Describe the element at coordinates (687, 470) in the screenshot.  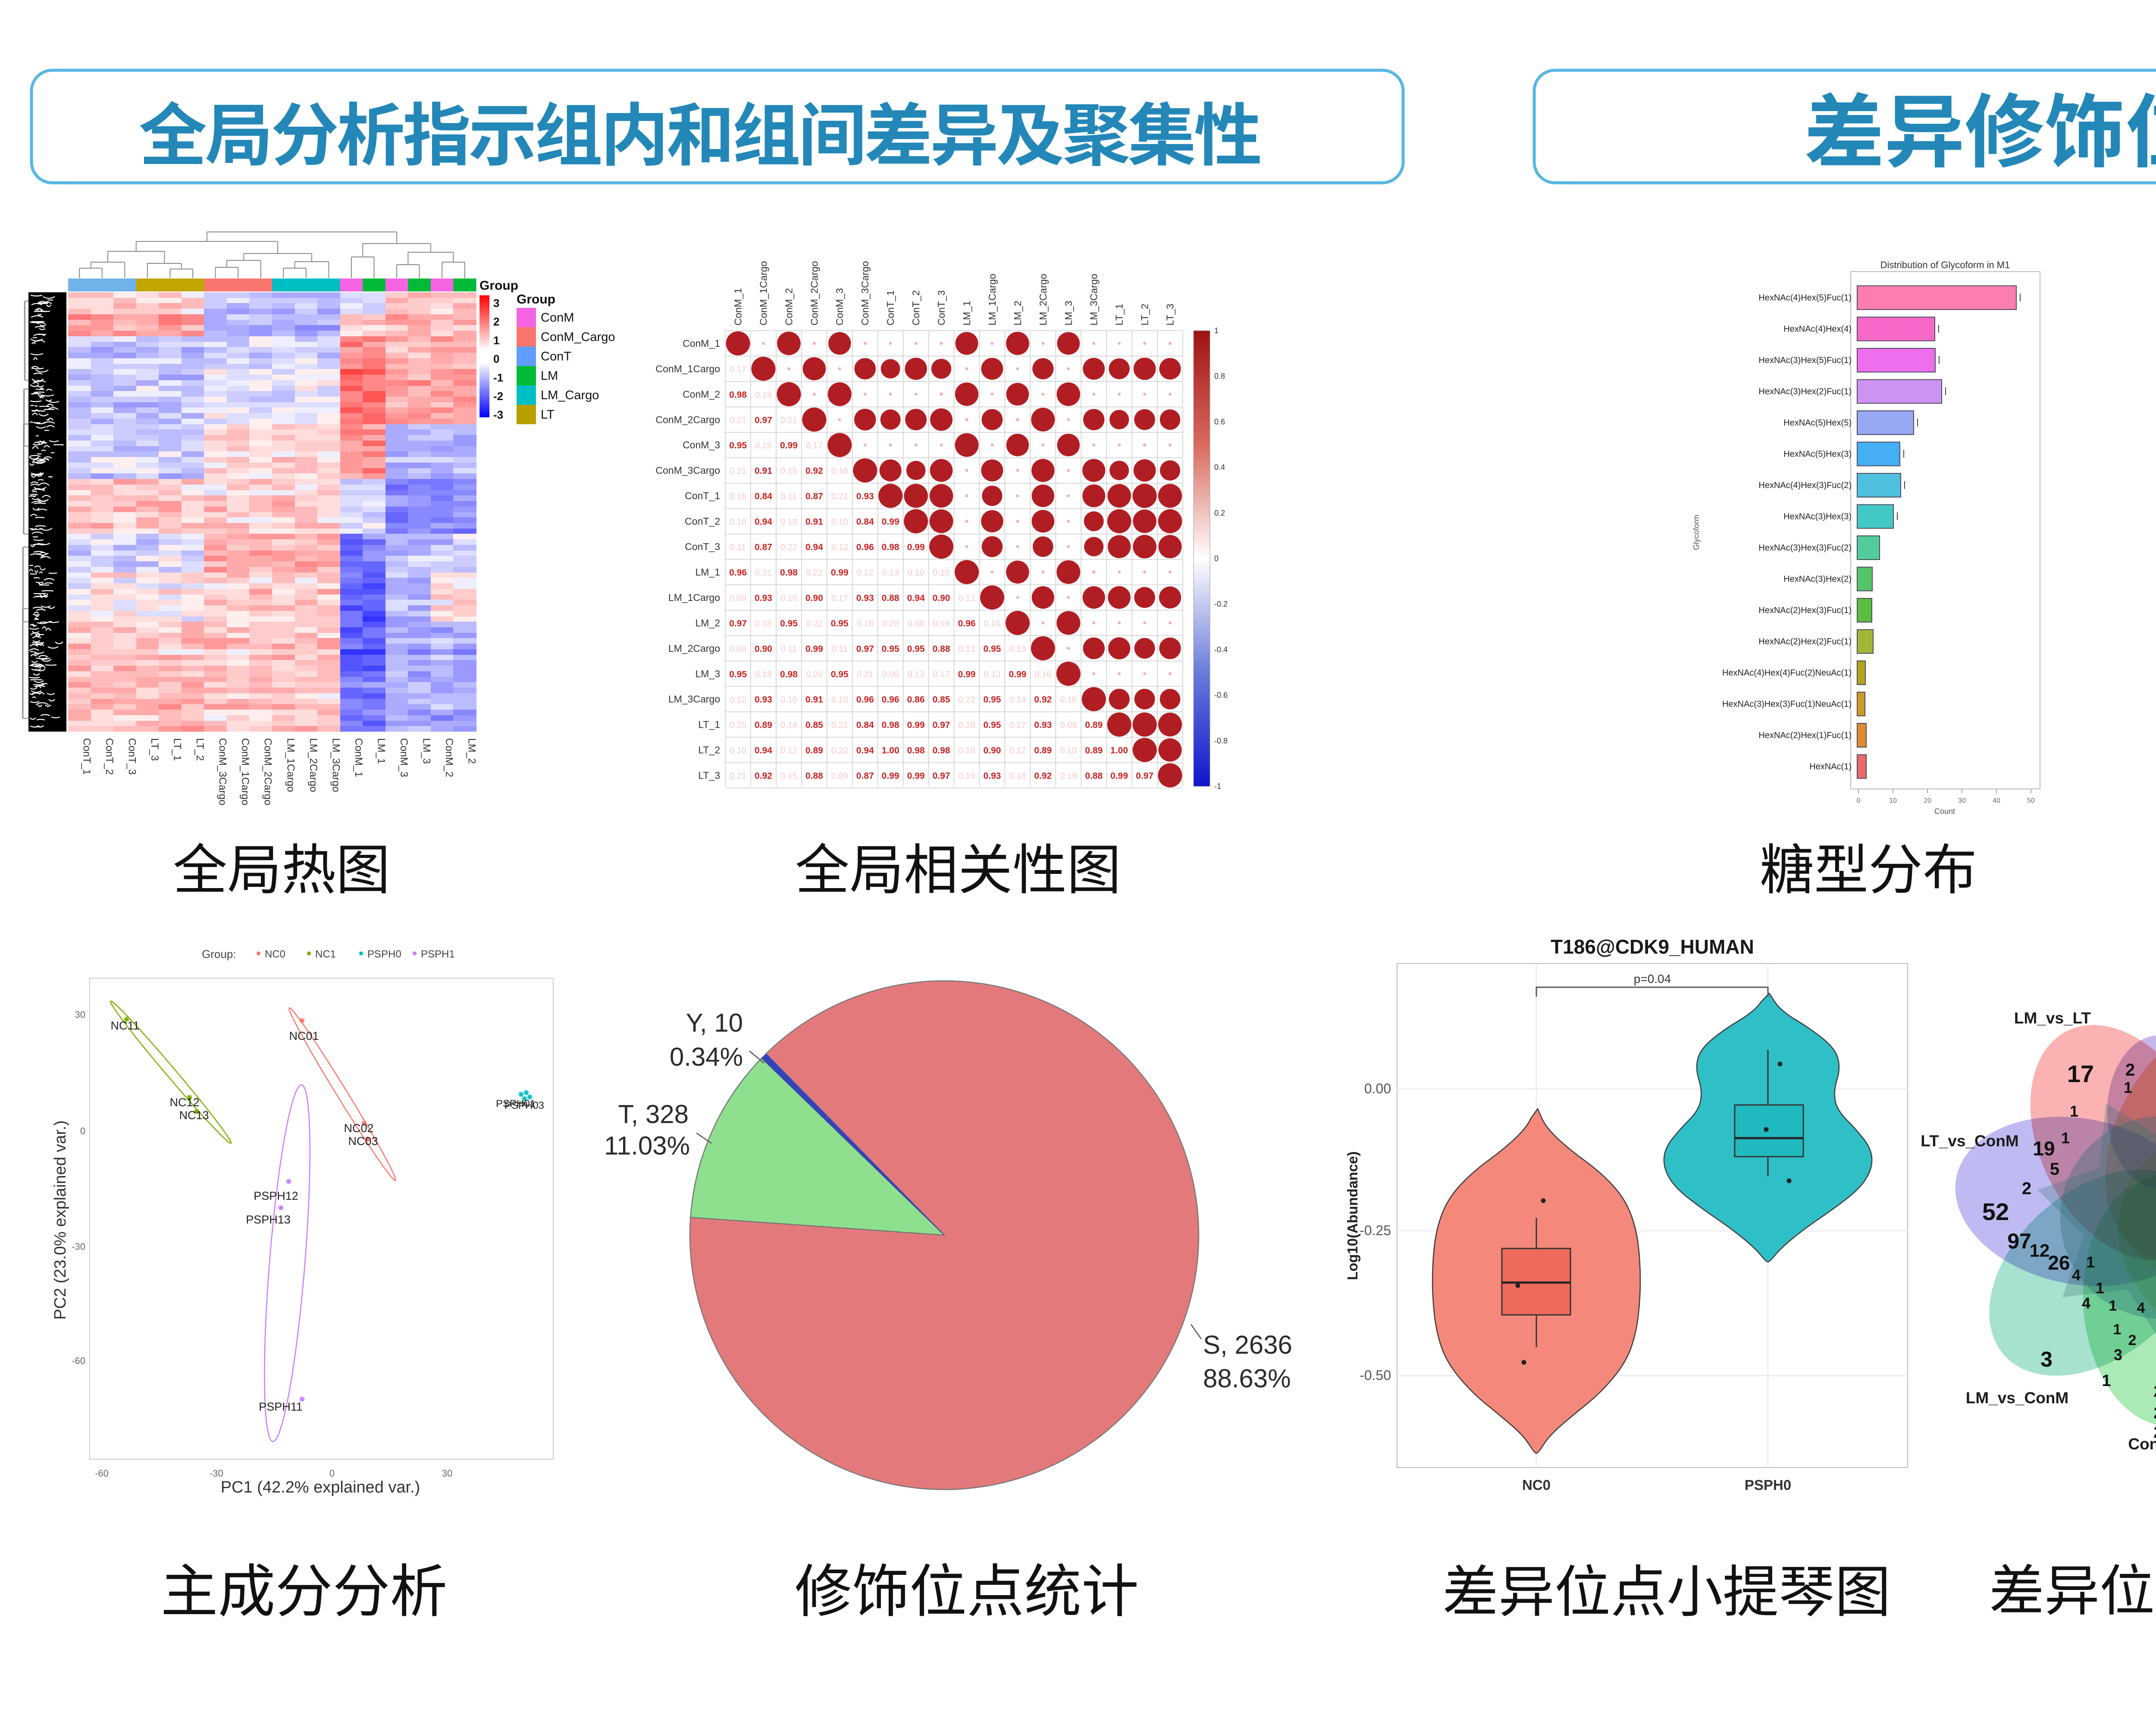
I see `svg-text: ConM_3Cargo` at that location.